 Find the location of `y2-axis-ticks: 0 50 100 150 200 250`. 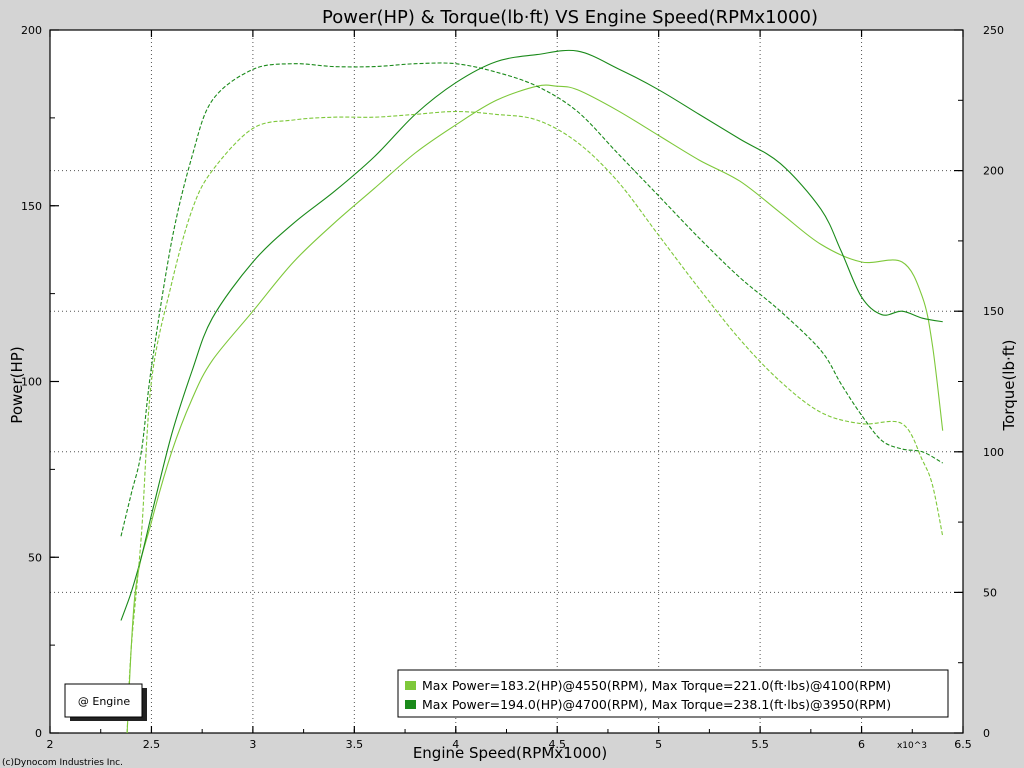

y2-axis-ticks: 0 50 100 150 200 250 is located at coordinates (979, 382).